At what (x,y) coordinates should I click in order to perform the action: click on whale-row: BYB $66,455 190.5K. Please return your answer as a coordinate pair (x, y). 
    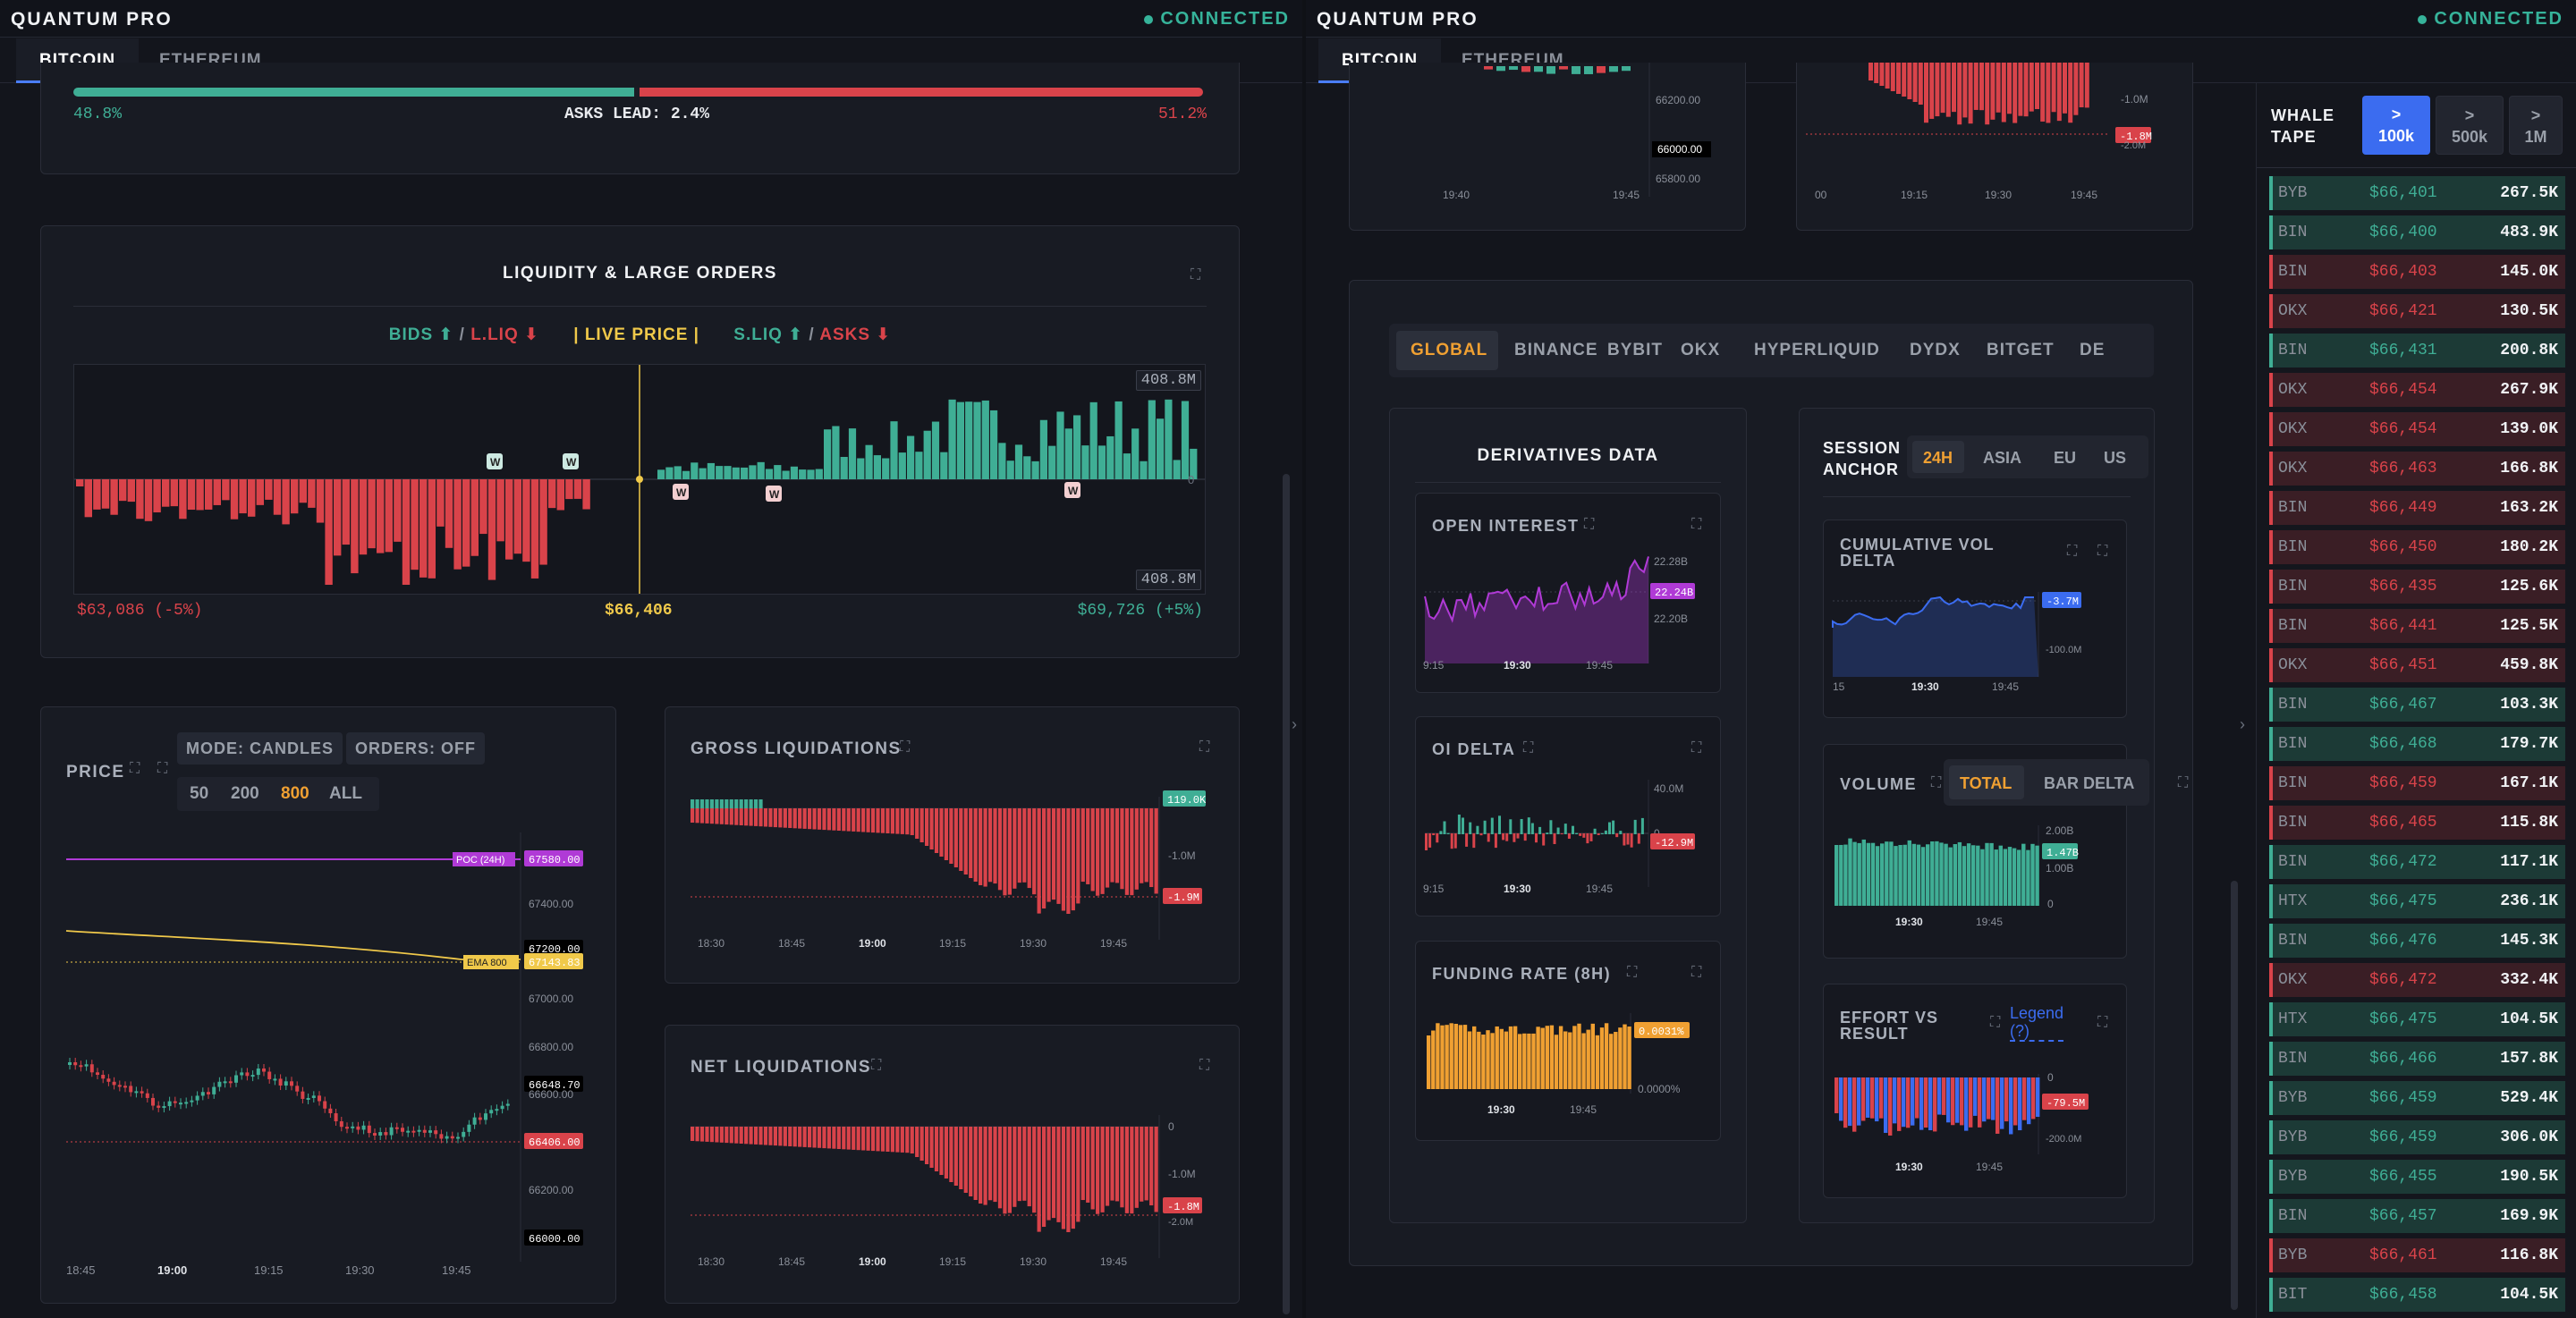
    Looking at the image, I should click on (2417, 1177).